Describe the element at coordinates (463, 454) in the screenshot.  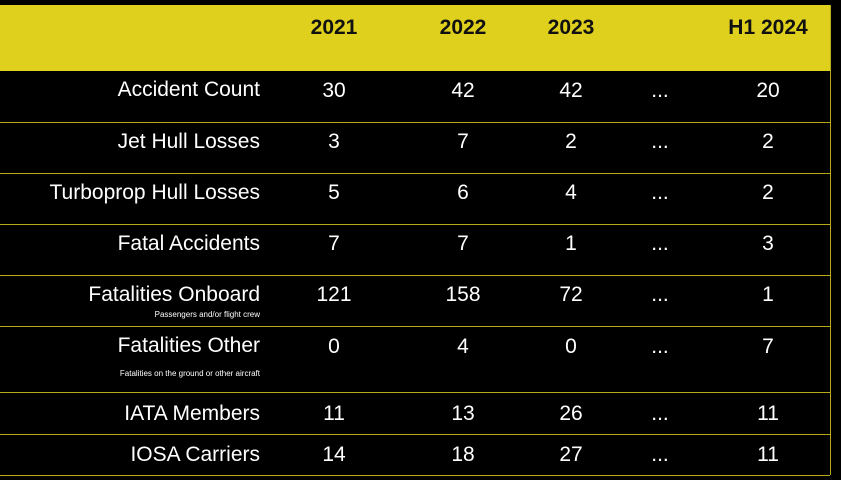
I see `cell-2022: 18` at that location.